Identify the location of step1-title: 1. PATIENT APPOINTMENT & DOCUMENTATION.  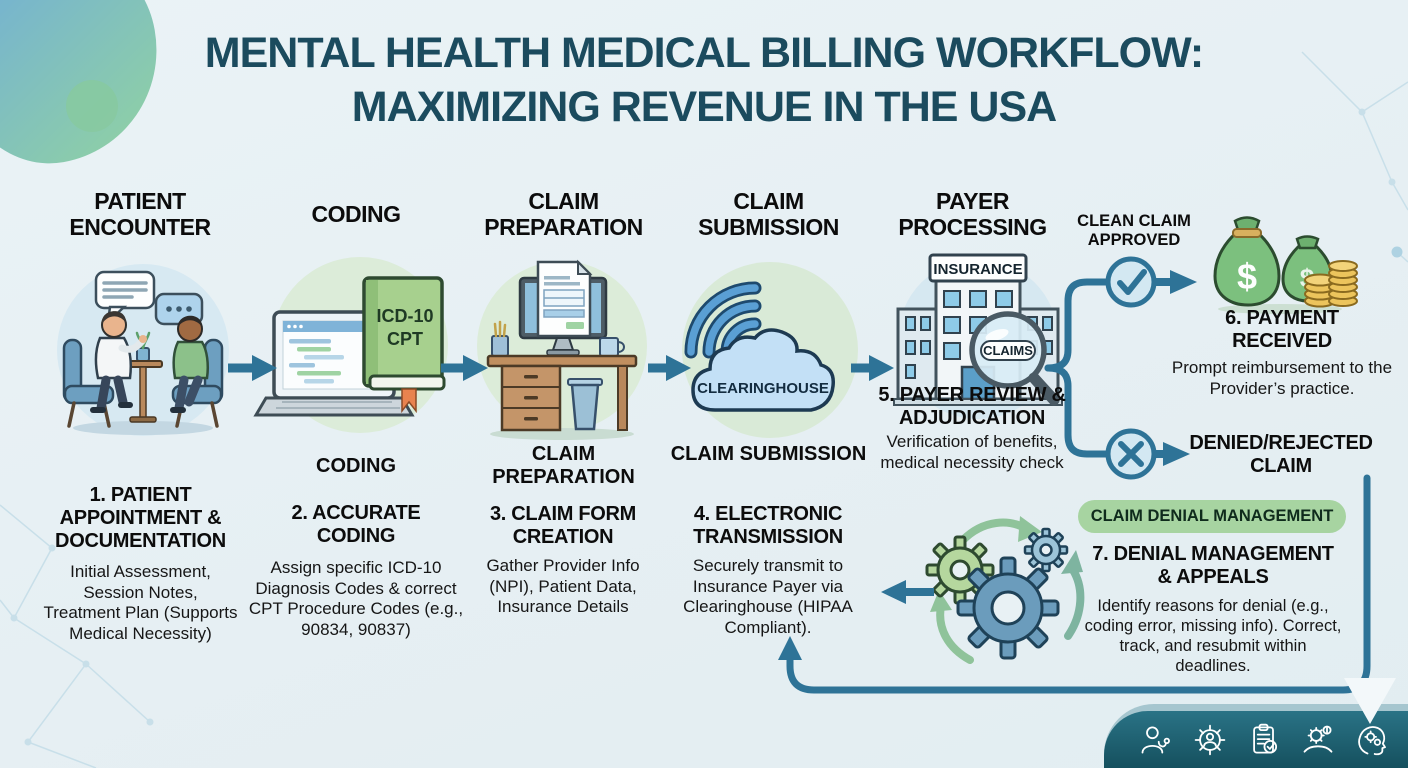
(140, 518).